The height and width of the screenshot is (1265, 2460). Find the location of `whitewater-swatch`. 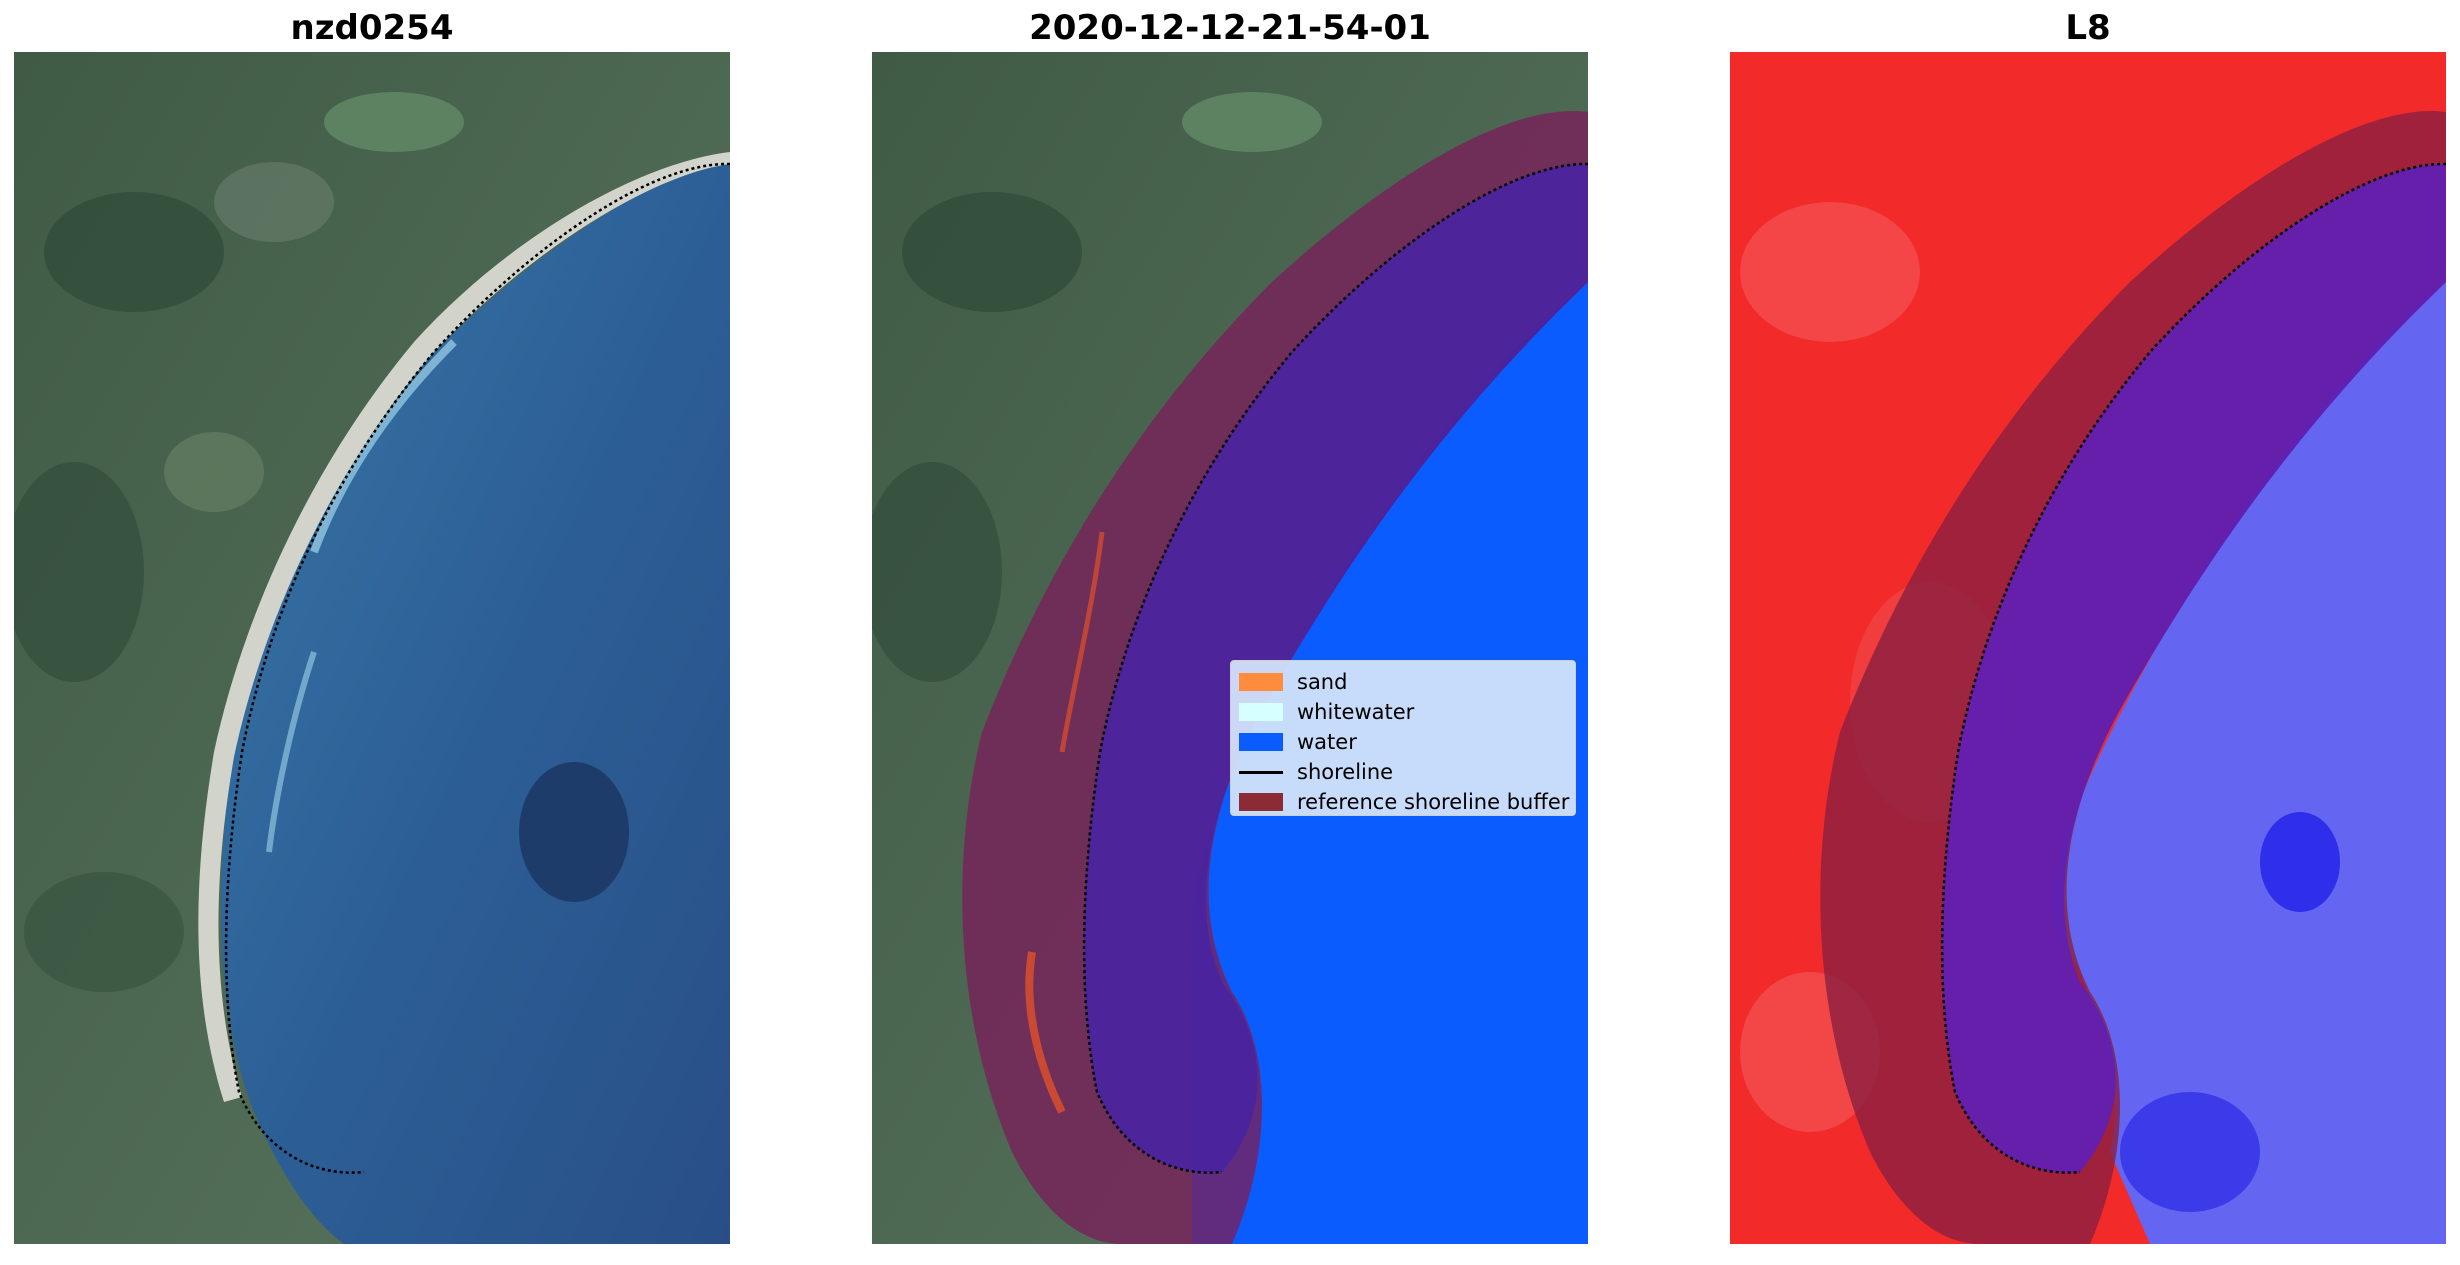

whitewater-swatch is located at coordinates (1261, 712).